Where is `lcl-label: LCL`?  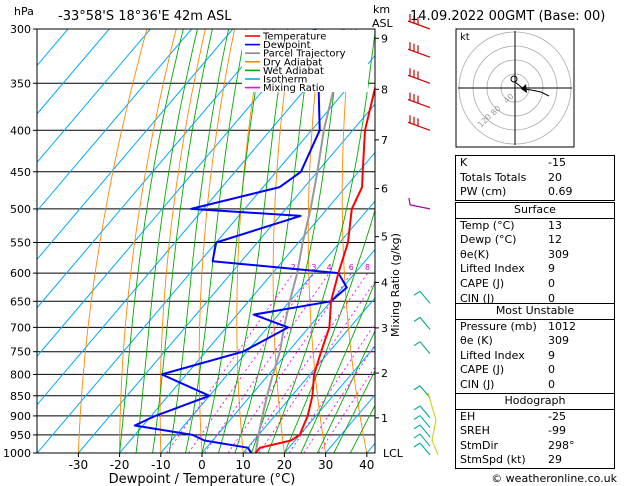
lcl-label: LCL is located at coordinates (393, 453).